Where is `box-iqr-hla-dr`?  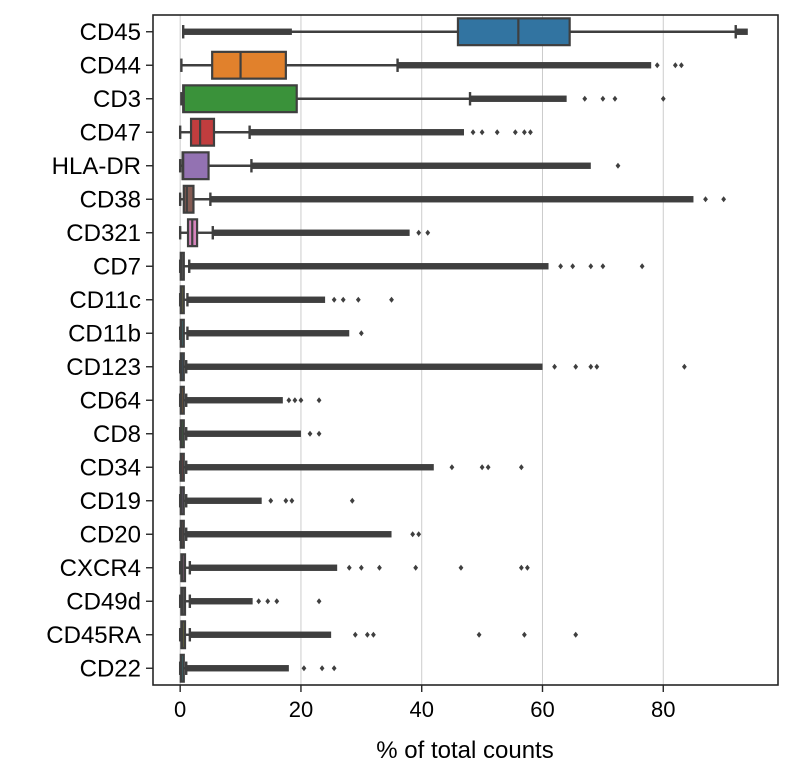
box-iqr-hla-dr is located at coordinates (195, 166).